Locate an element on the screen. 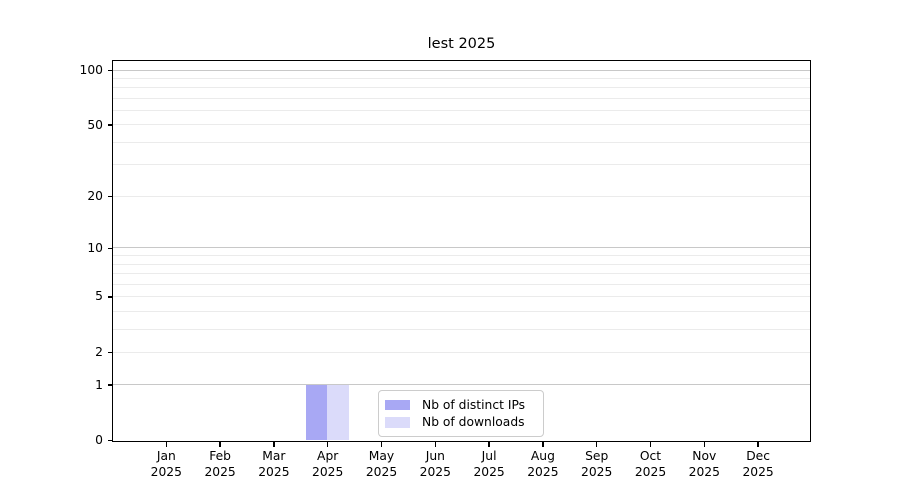 This screenshot has width=900, height=500. y-tick-label: 50 is located at coordinates (95, 124).